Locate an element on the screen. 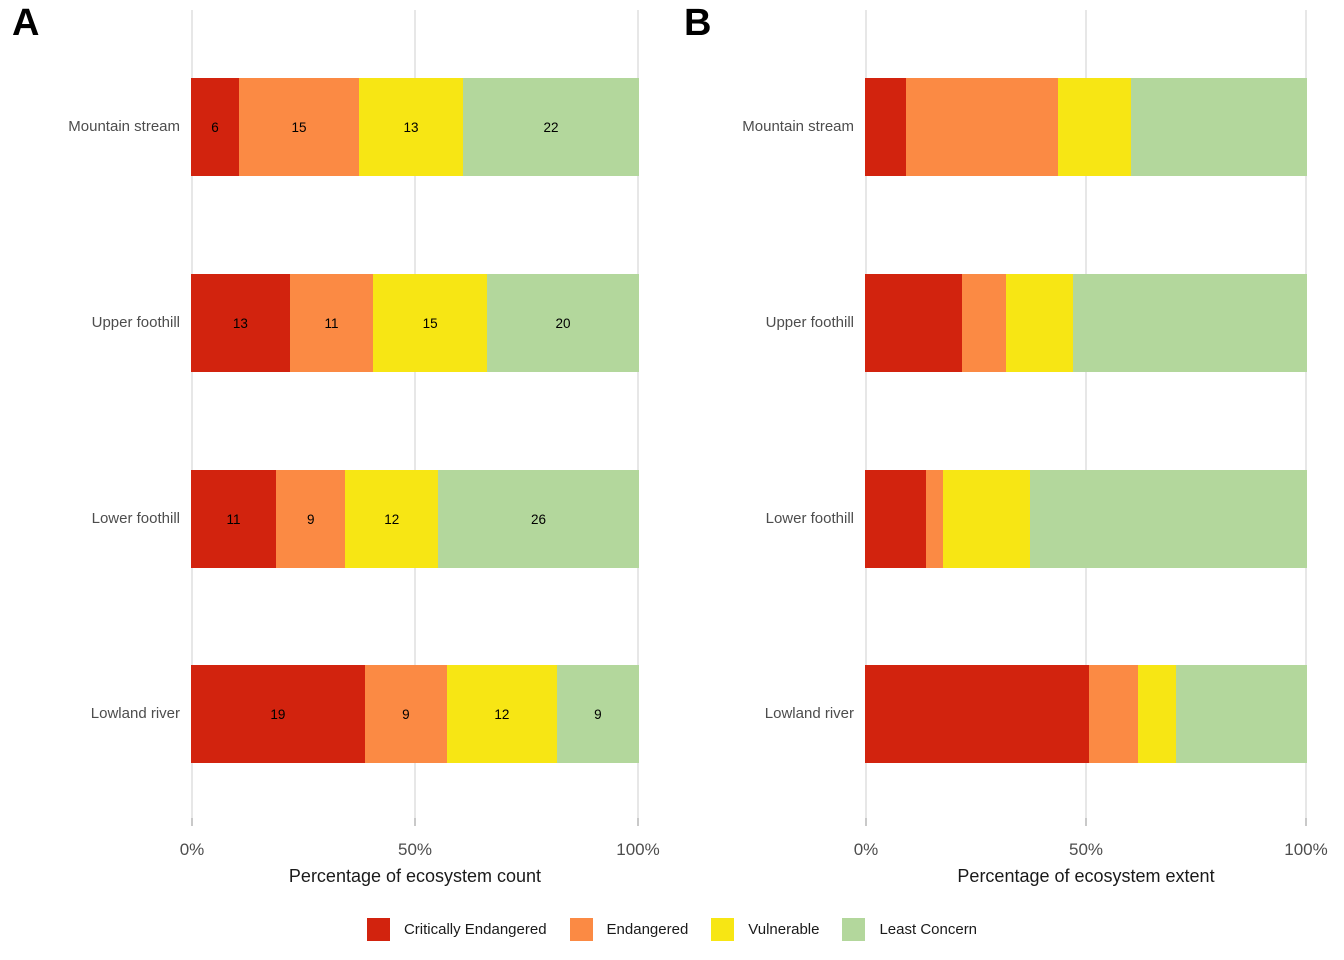  legend-label: Endangered is located at coordinates (647, 929).